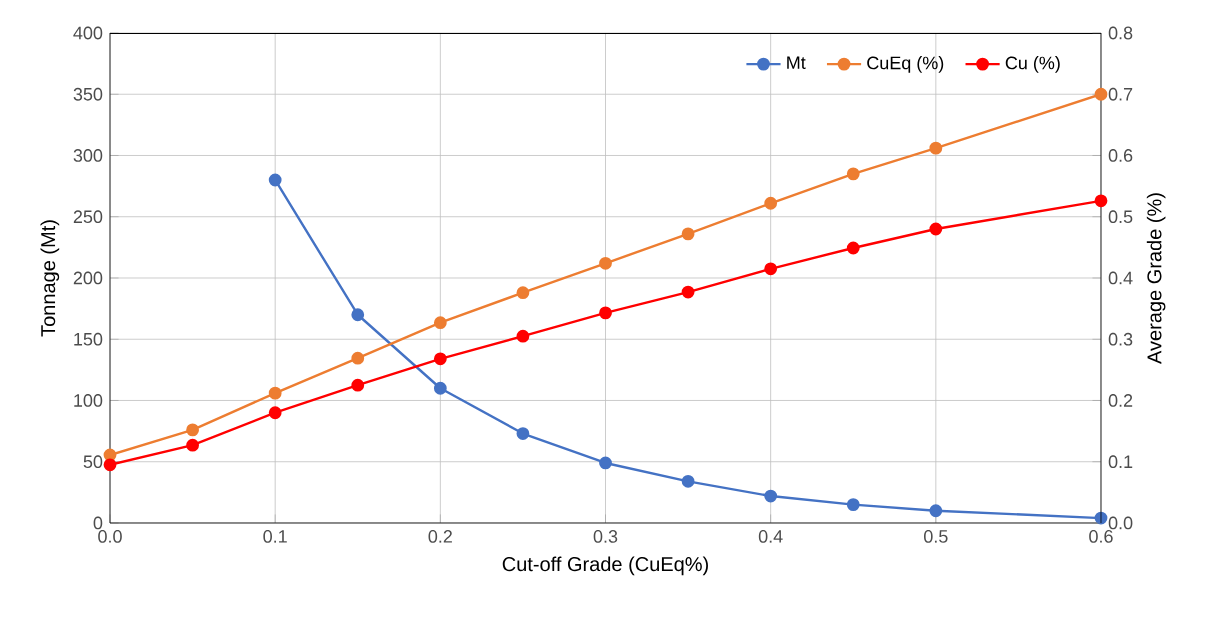 The width and height of the screenshot is (1213, 619). I want to click on y2-tick-label: 0.0, so click(1120, 523).